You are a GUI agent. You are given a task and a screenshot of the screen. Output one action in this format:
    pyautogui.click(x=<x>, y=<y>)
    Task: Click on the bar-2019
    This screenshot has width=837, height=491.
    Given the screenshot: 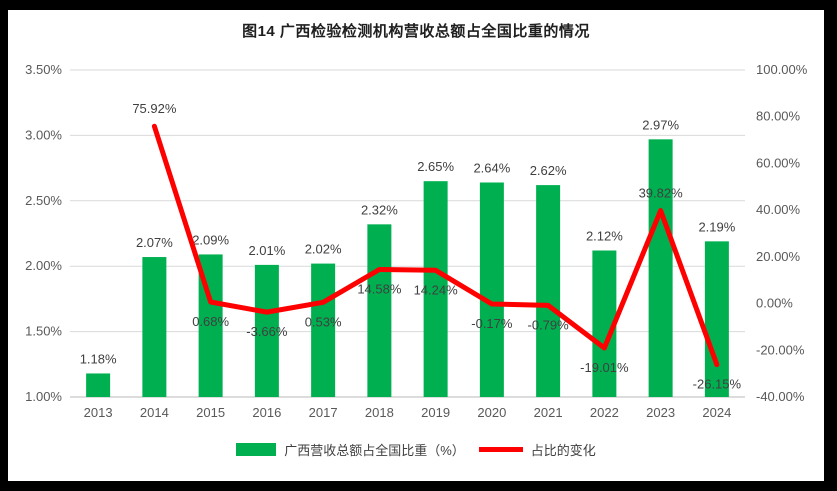 What is the action you would take?
    pyautogui.click(x=435, y=289)
    